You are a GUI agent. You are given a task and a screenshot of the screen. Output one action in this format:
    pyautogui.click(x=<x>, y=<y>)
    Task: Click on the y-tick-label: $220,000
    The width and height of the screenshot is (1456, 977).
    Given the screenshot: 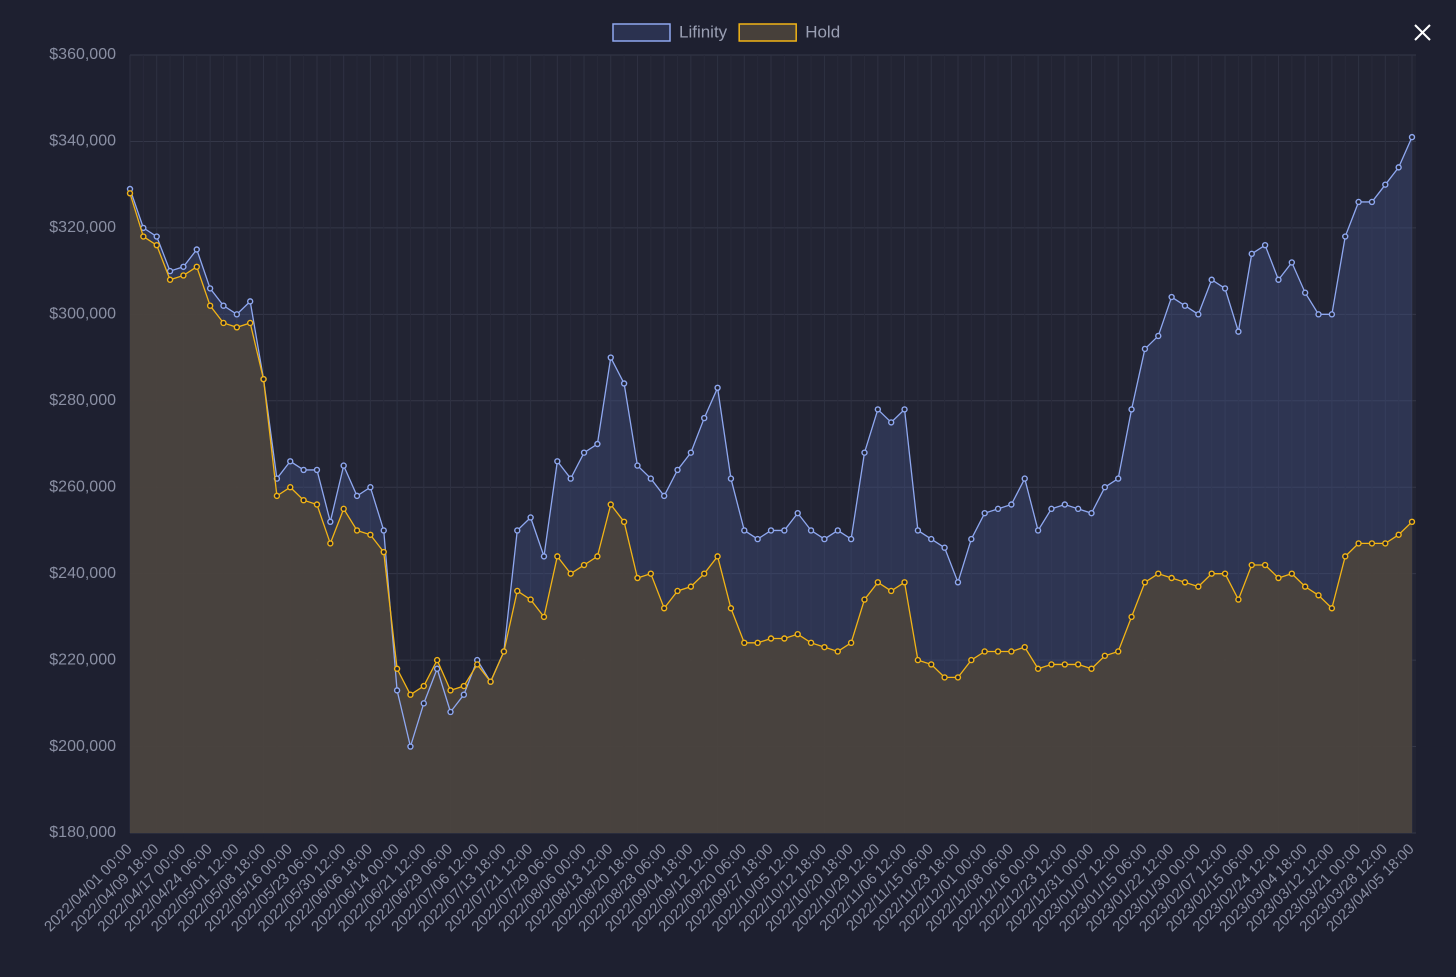 What is the action you would take?
    pyautogui.click(x=82, y=659)
    